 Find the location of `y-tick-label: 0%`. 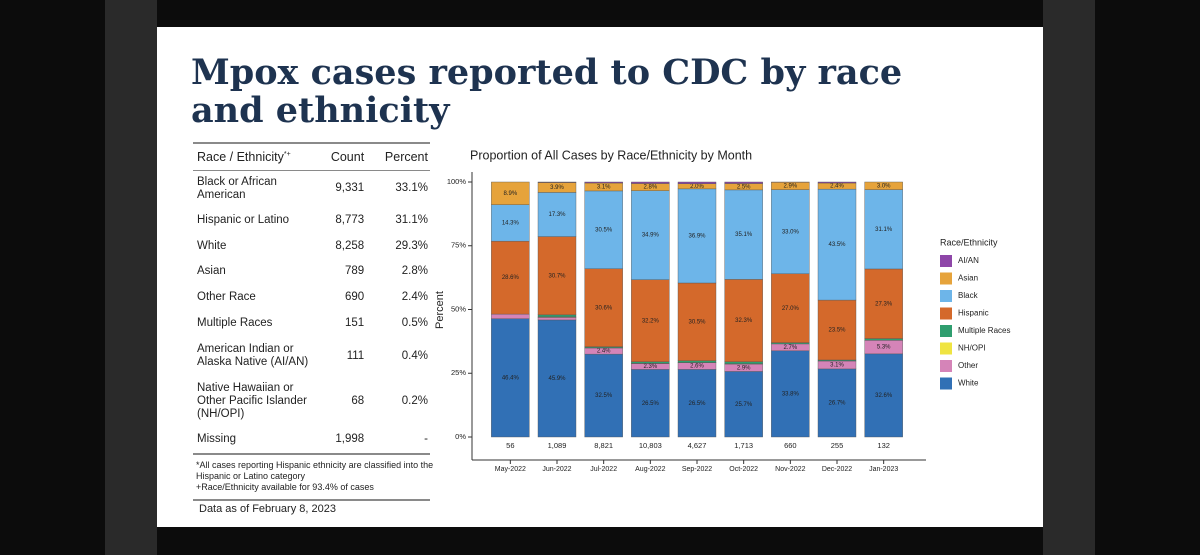

y-tick-label: 0% is located at coordinates (460, 436).